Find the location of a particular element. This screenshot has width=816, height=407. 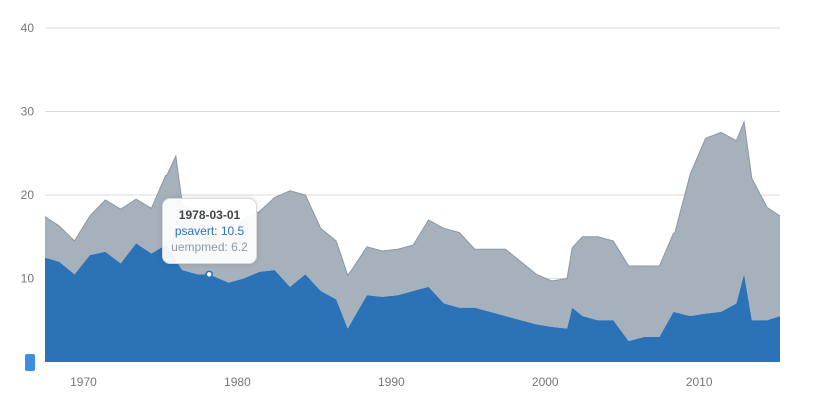

x-tick-label: 1990 is located at coordinates (391, 382).